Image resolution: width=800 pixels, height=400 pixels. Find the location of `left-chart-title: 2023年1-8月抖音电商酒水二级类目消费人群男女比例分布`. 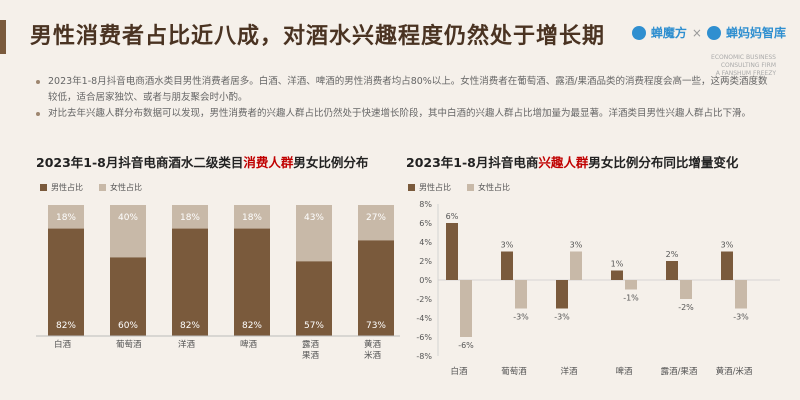

left-chart-title: 2023年1-8月抖音电商酒水二级类目消费人群男女比例分布 is located at coordinates (202, 161).